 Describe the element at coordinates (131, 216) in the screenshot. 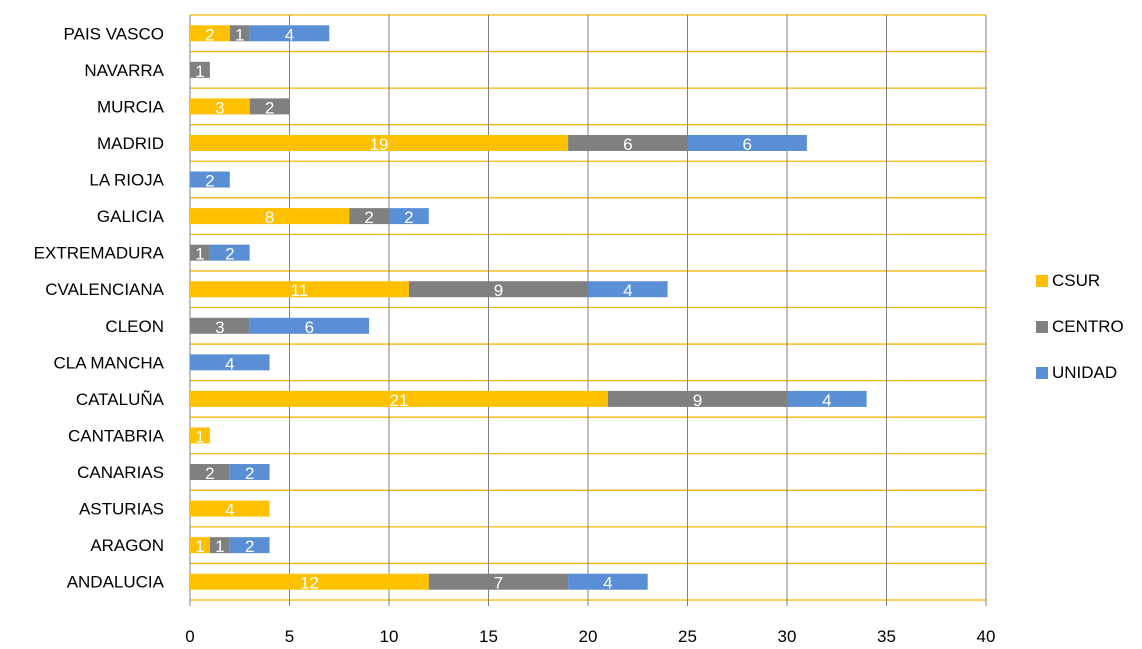

I see `category-label: GALICIA` at that location.